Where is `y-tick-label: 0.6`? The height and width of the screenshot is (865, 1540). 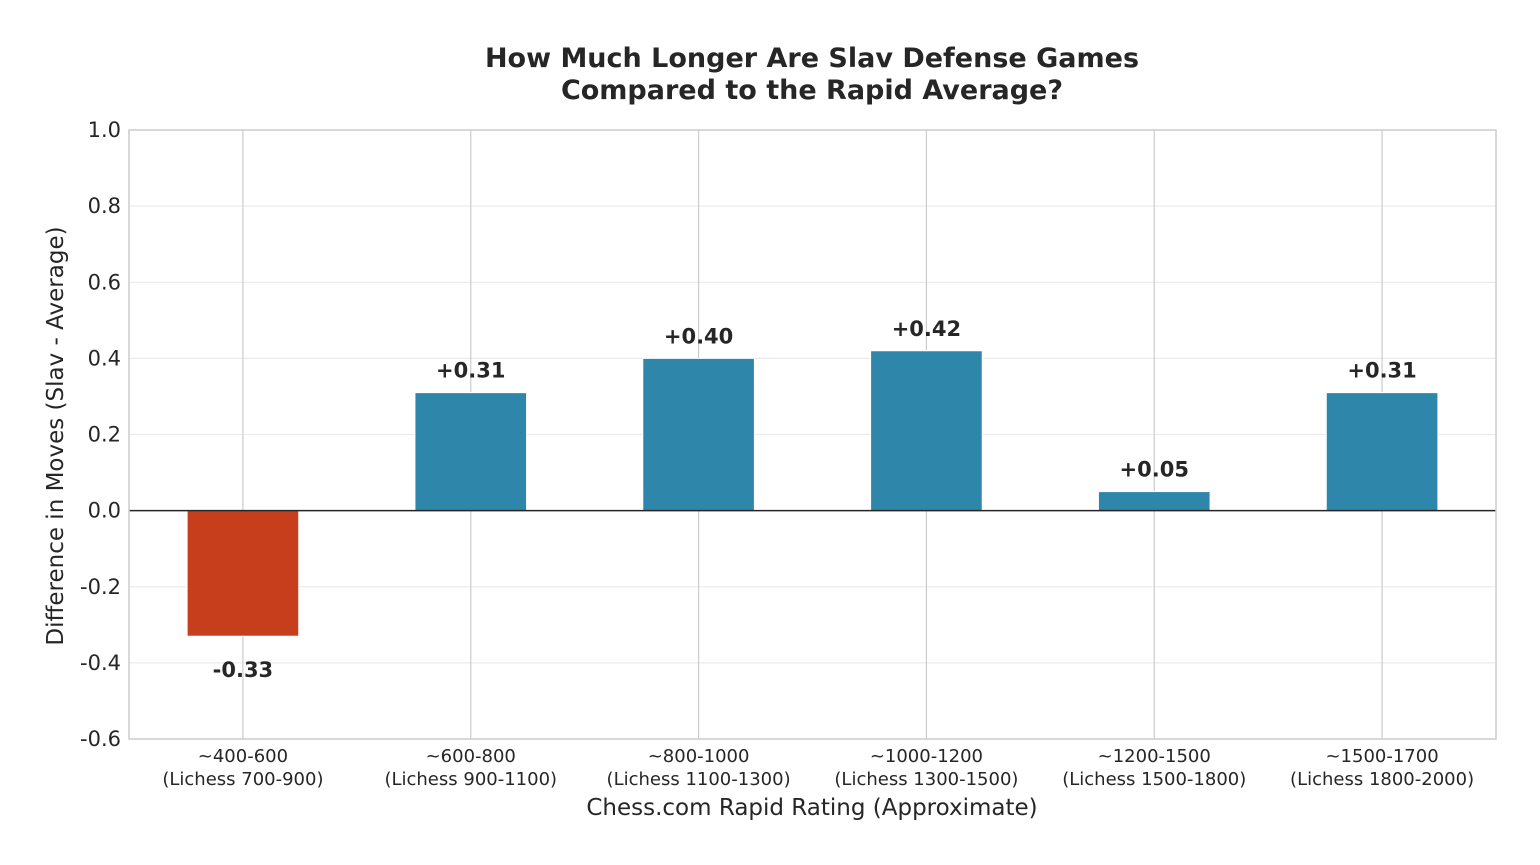 y-tick-label: 0.6 is located at coordinates (104, 282).